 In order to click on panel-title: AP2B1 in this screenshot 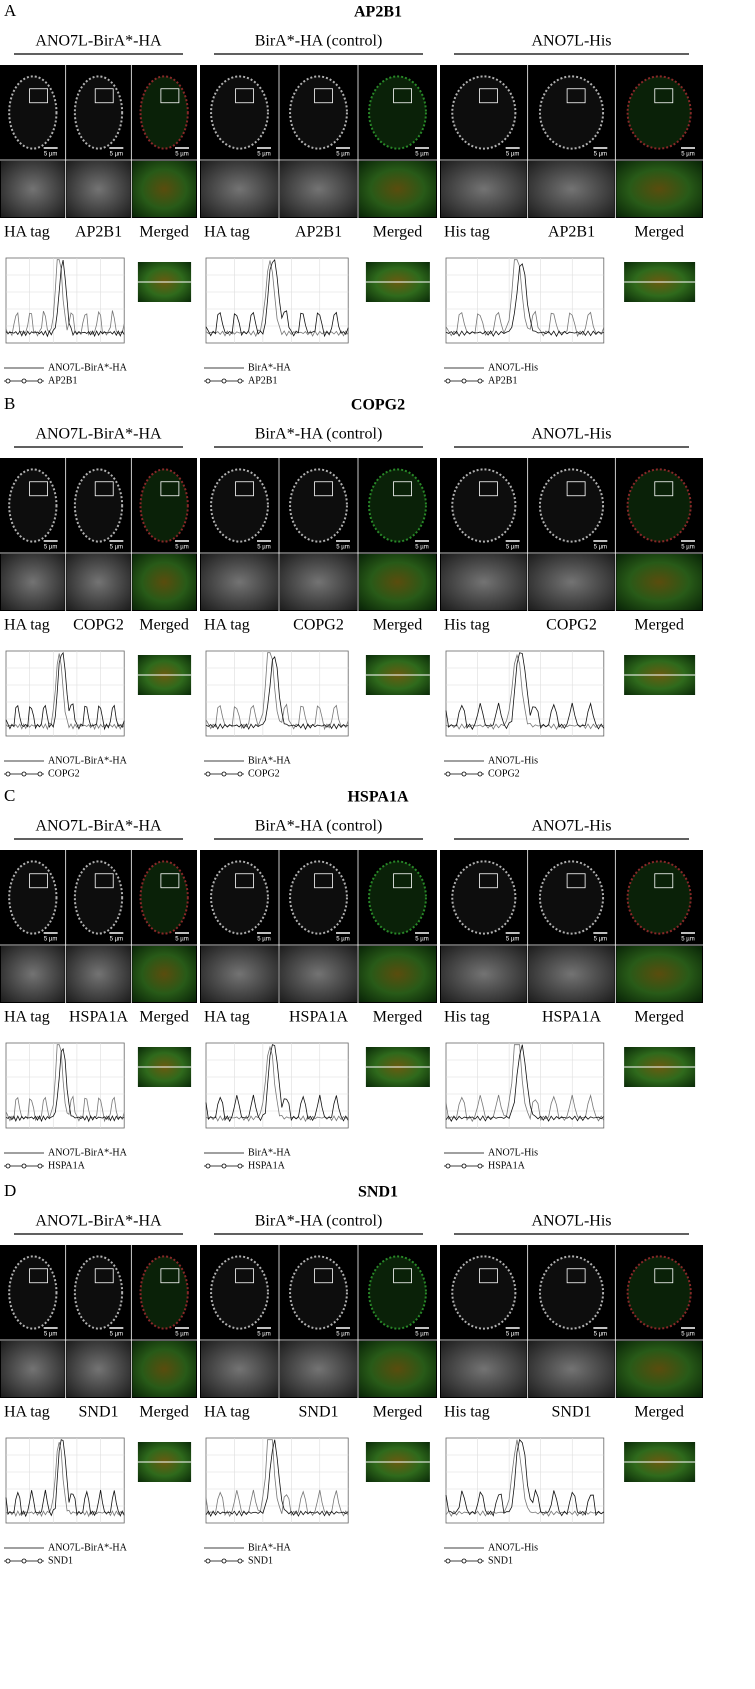, I will do `click(378, 12)`.